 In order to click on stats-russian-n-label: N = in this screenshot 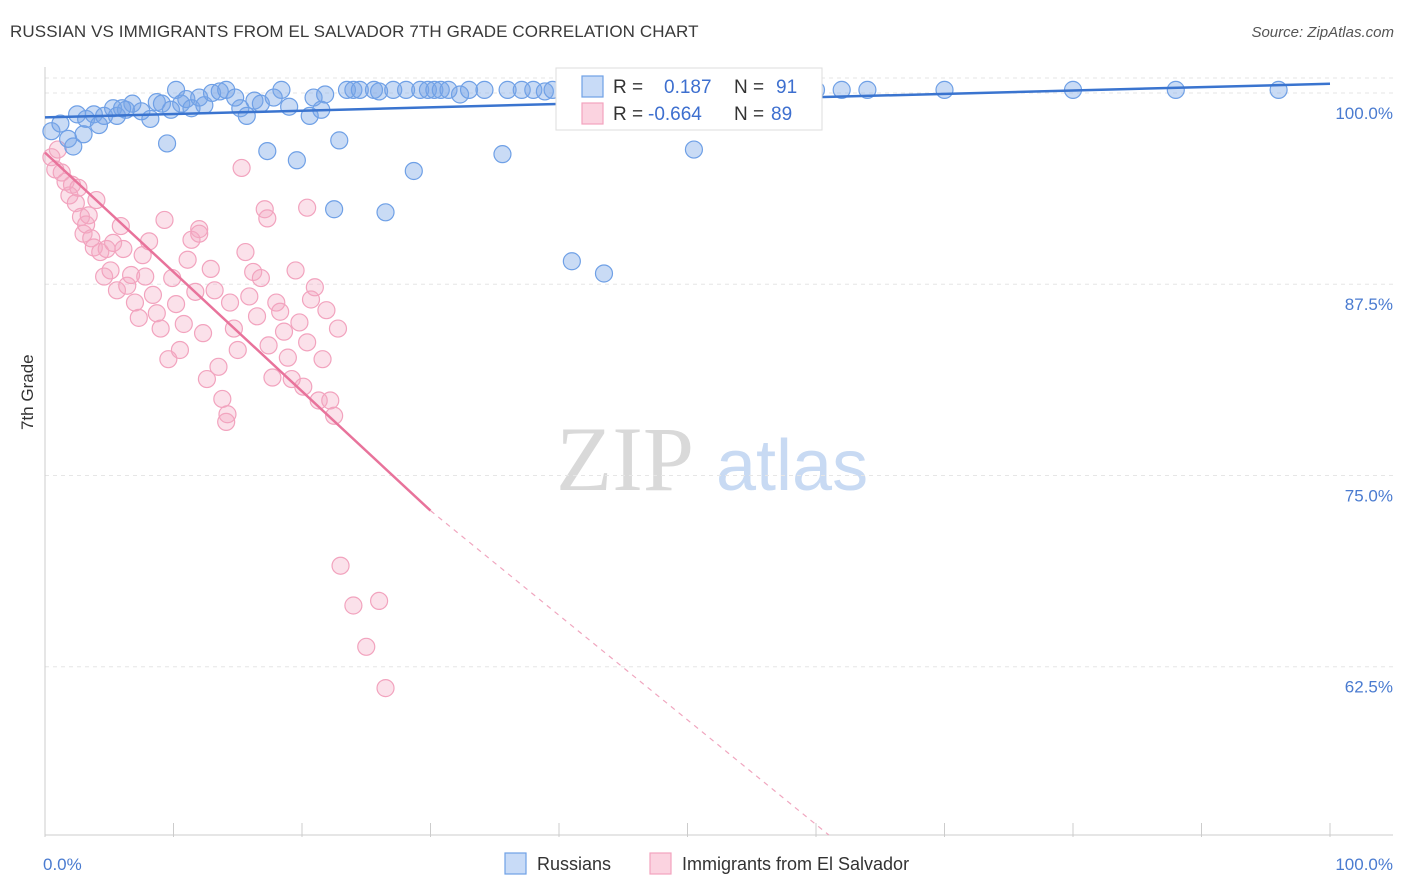, I will do `click(749, 87)`.